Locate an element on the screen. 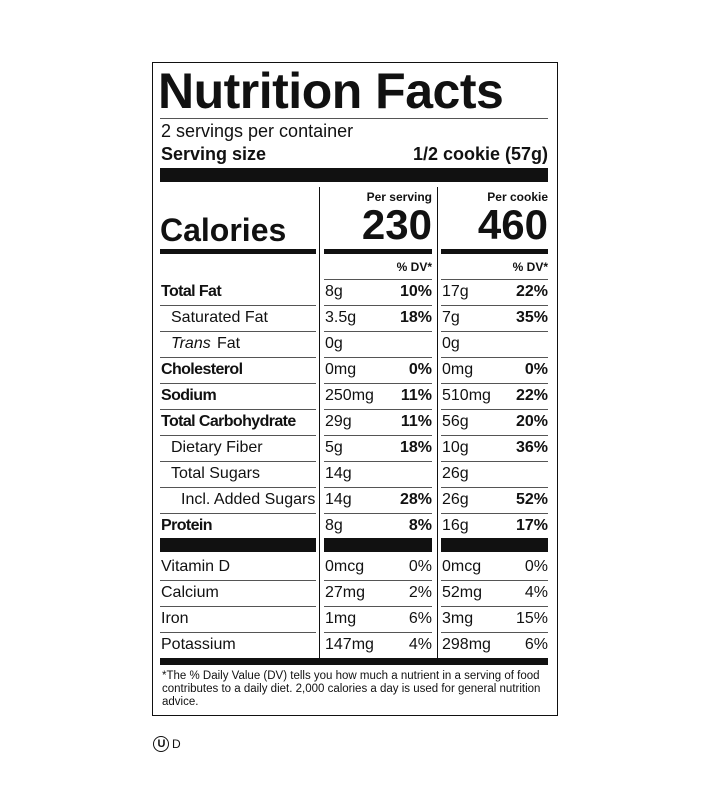 The image size is (728, 800). daily-value: 28% is located at coordinates (415, 499).